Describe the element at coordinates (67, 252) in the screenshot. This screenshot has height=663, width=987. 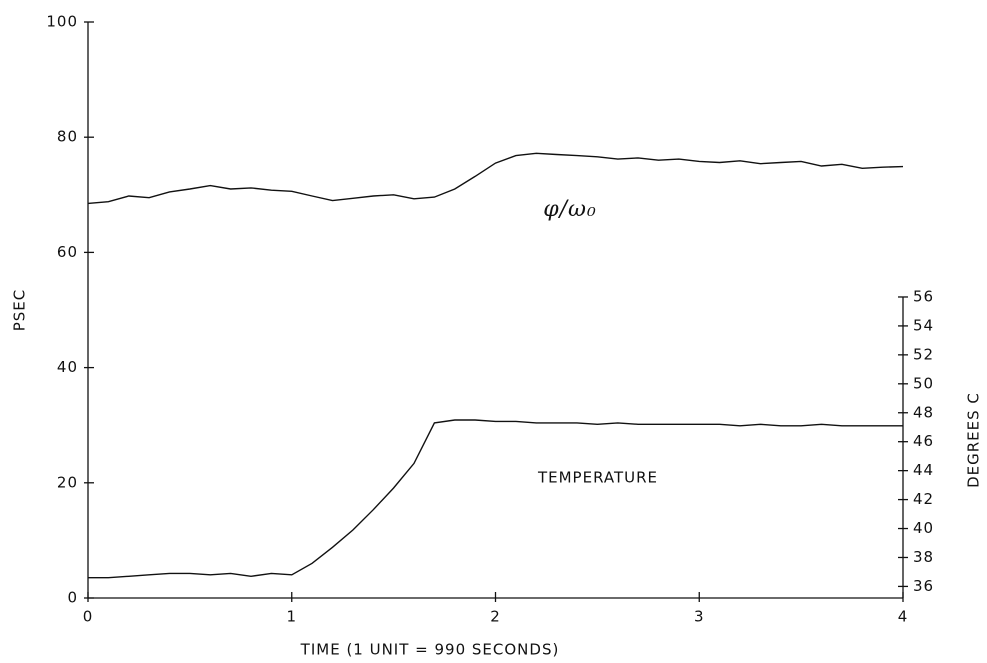
I see `y-tick-label: 60` at that location.